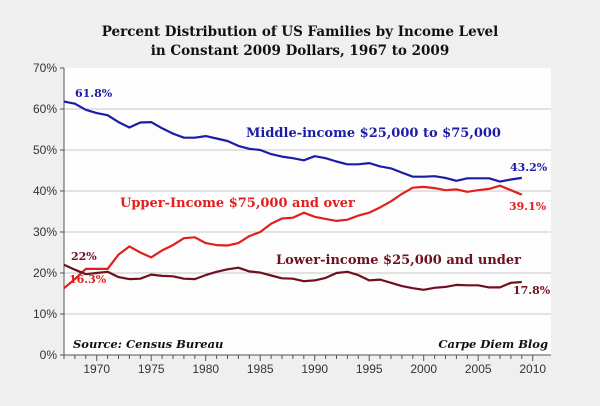  Describe the element at coordinates (237, 203) in the screenshot. I see `series-label-upper: Upper-Income $75,000 and over` at that location.